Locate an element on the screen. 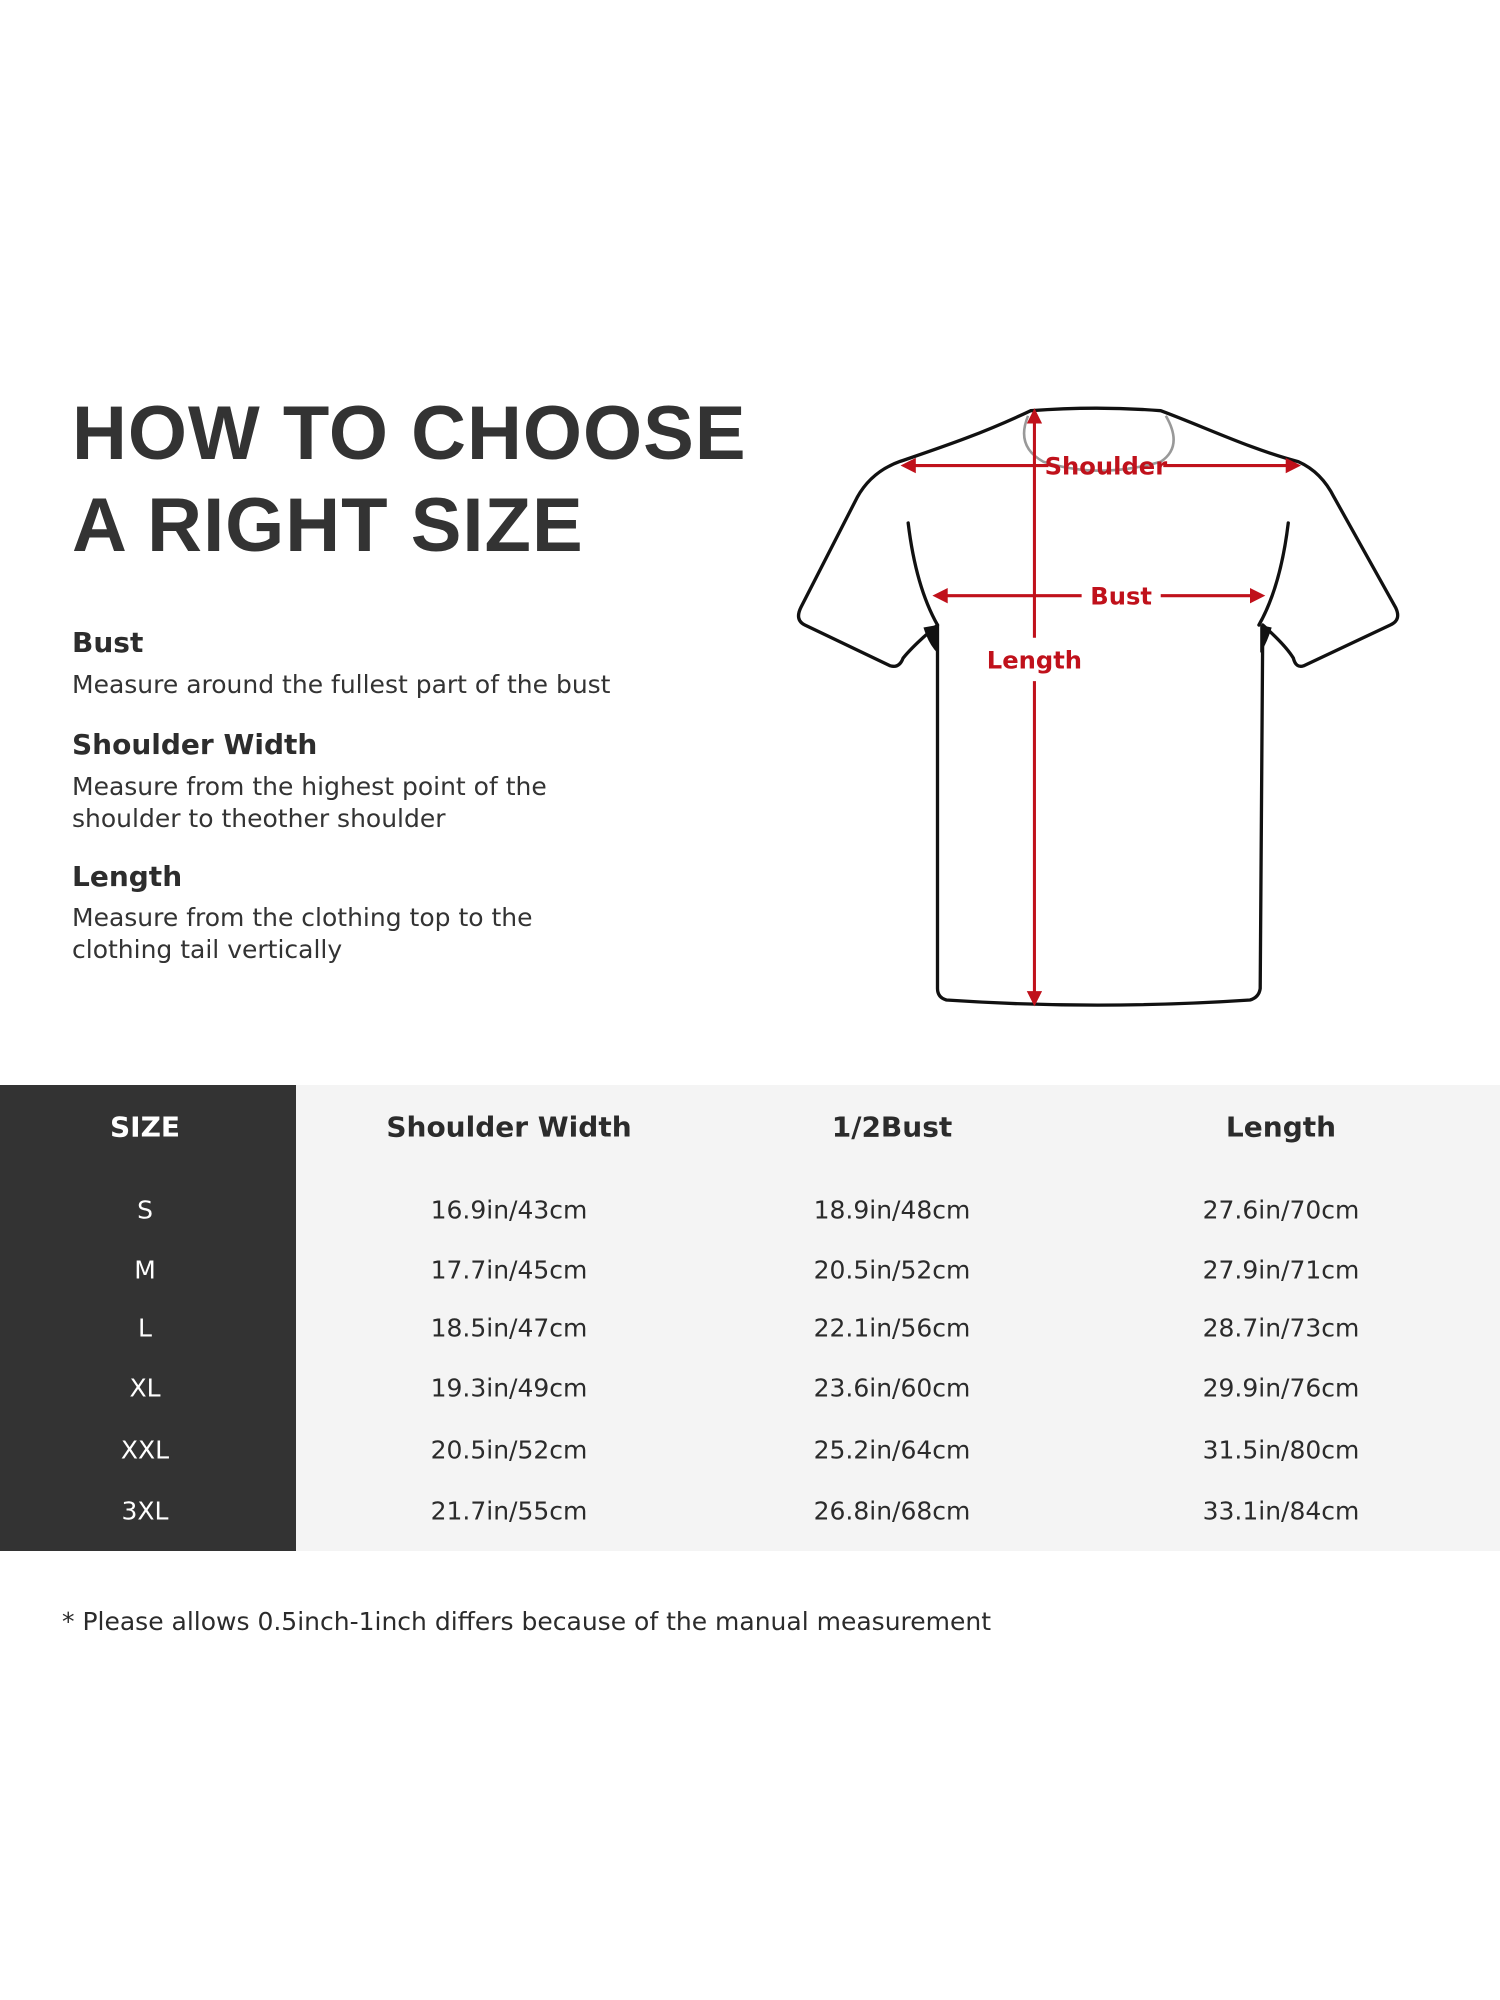  cell-size: L is located at coordinates (145, 1328).